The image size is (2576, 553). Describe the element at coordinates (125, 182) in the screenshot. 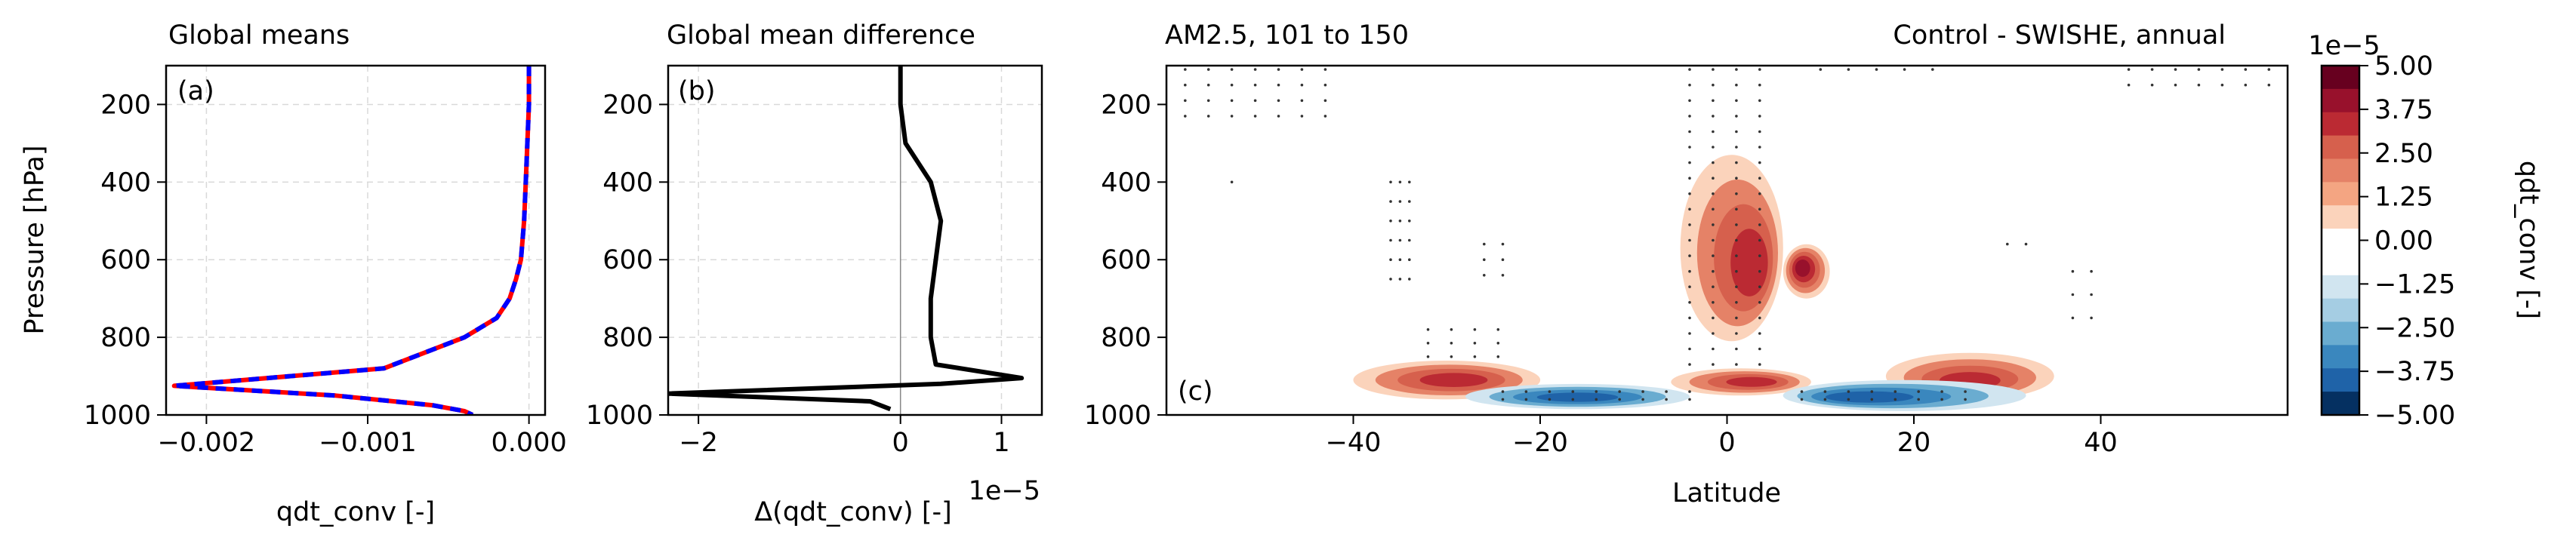

I see `y-tick-label: 400` at that location.